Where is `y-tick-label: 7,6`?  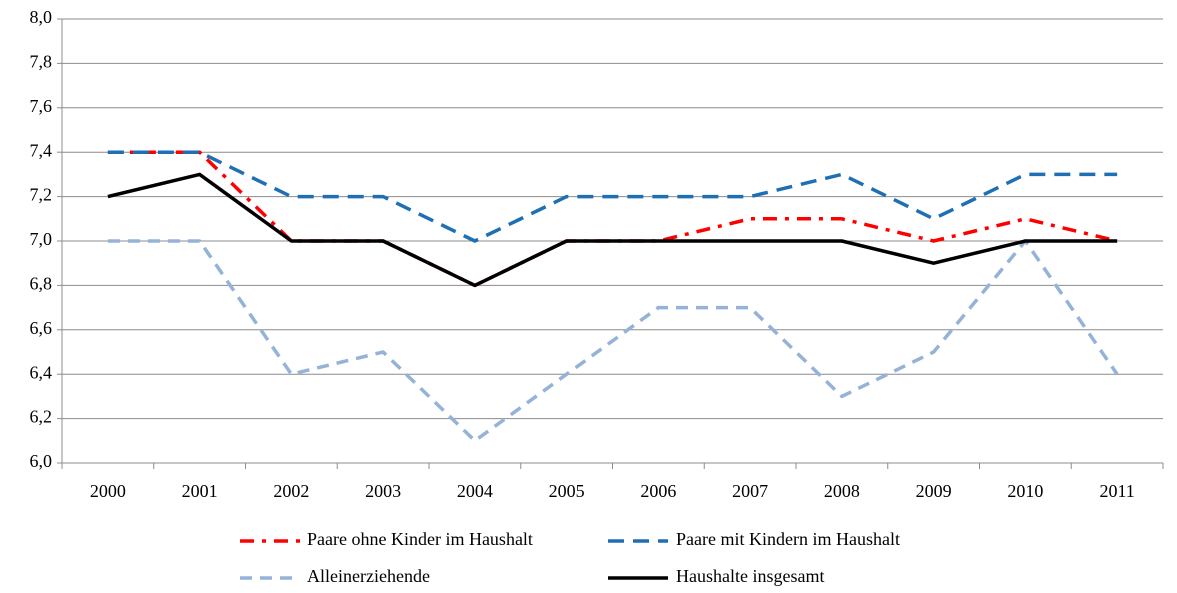 y-tick-label: 7,6 is located at coordinates (41, 106).